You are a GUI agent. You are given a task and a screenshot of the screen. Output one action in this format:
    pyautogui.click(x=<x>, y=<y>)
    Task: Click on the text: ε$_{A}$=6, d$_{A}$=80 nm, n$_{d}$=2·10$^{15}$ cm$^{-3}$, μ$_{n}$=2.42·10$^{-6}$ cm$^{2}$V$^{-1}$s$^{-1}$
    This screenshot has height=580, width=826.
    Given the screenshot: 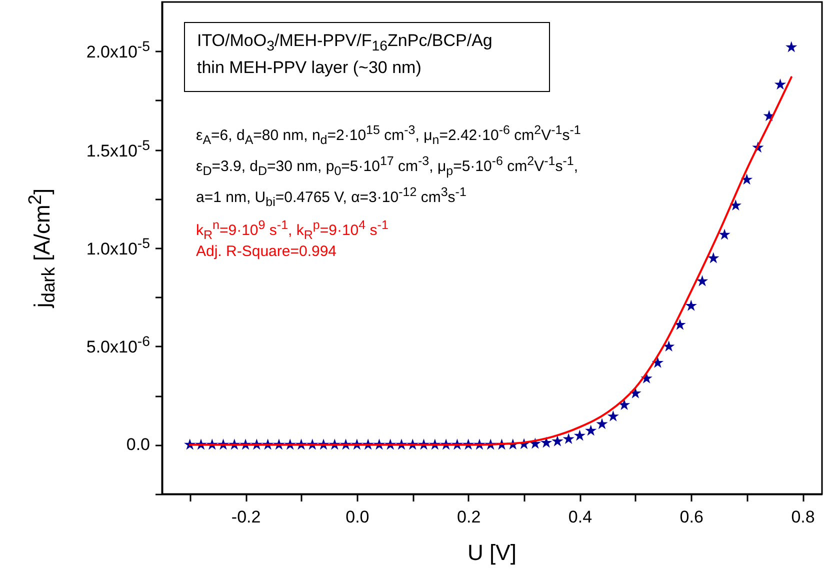 What is the action you would take?
    pyautogui.click(x=388, y=135)
    